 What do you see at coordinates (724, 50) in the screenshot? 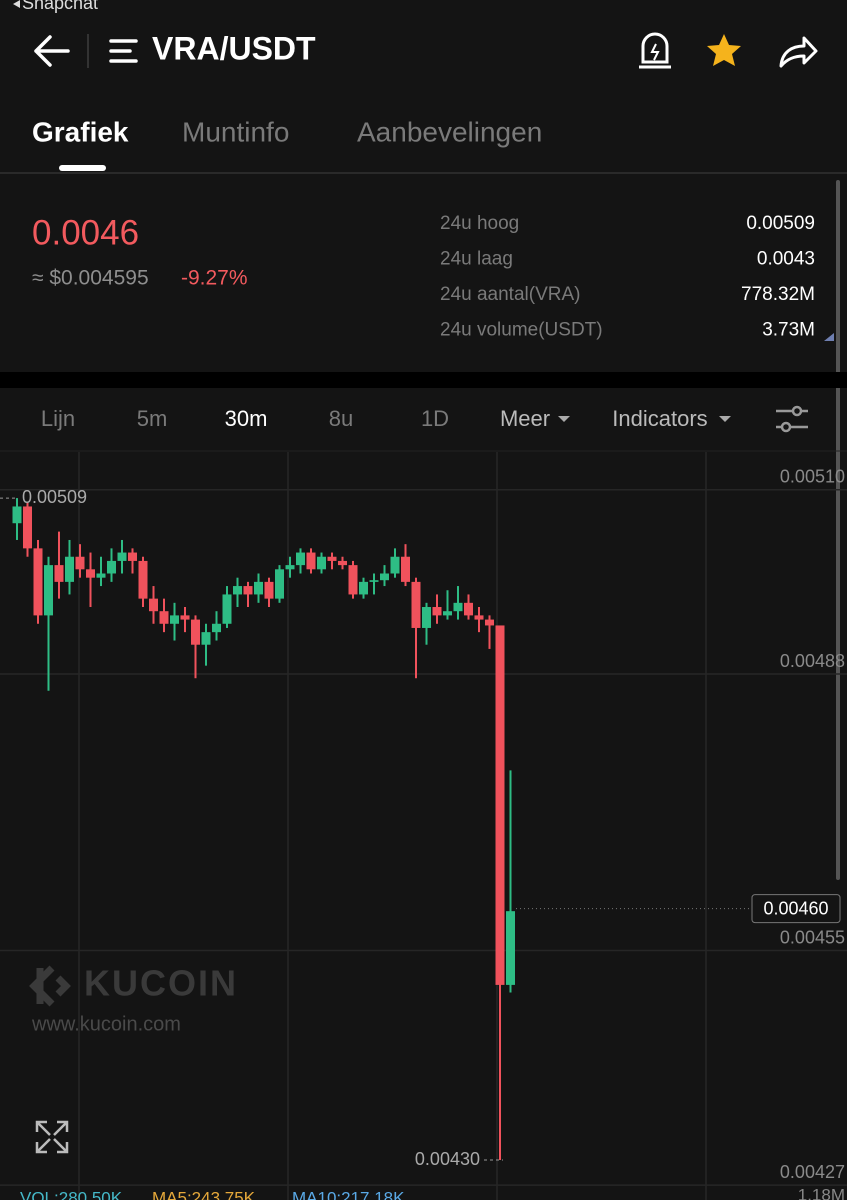
I see `favorite-star` at bounding box center [724, 50].